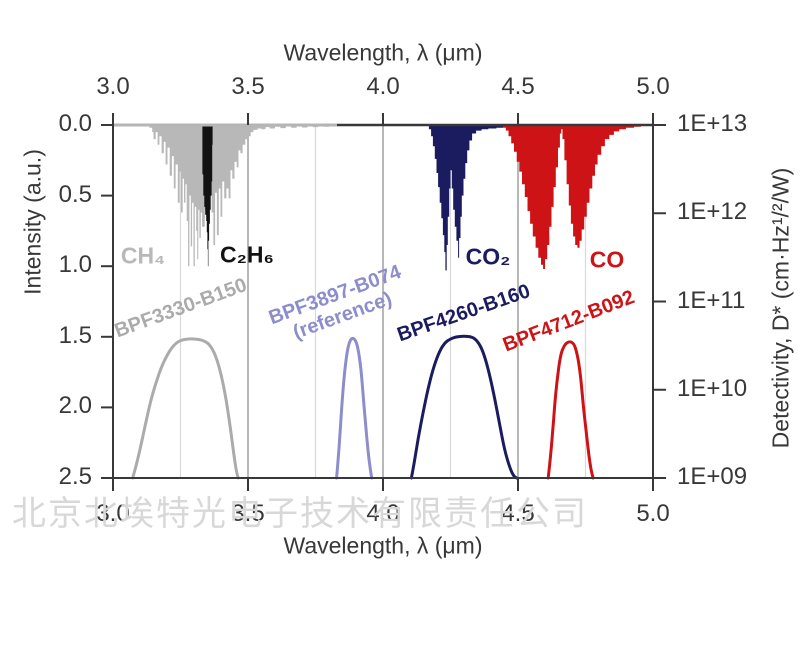 Image resolution: width=800 pixels, height=668 pixels. Describe the element at coordinates (607, 259) in the screenshot. I see `gas-label-co: CO` at that location.